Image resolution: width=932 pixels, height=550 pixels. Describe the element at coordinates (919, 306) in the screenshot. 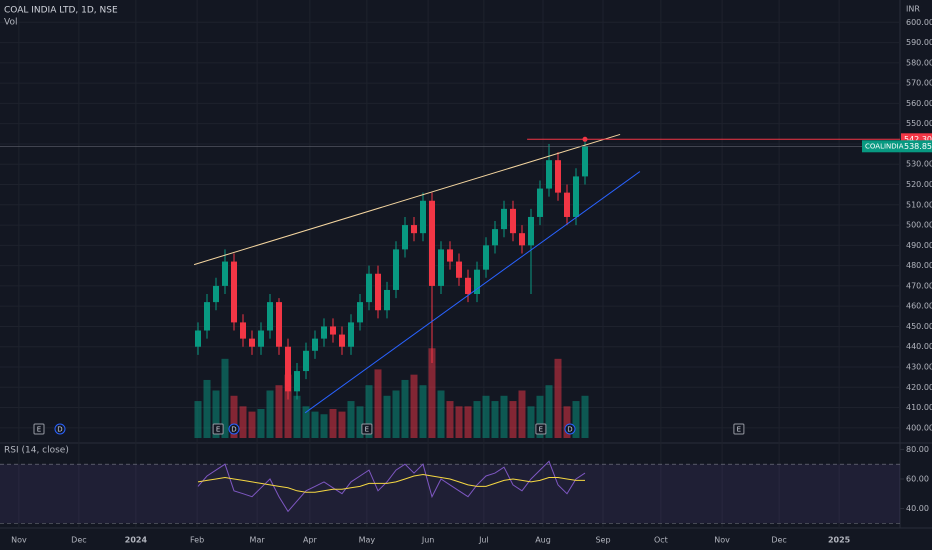

I see `y-tick-label: 460.00` at that location.